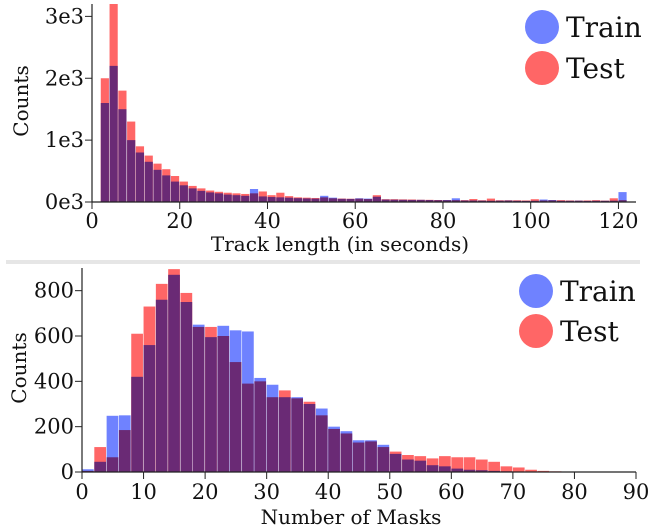 The image size is (648, 529). Describe the element at coordinates (67, 472) in the screenshot. I see `y-tick-label: 0` at that location.